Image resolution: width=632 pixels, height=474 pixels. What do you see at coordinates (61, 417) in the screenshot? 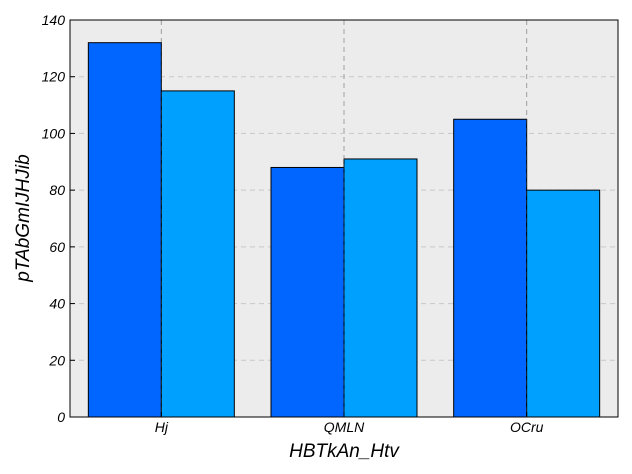
I see `y-tick-label: 0` at bounding box center [61, 417].